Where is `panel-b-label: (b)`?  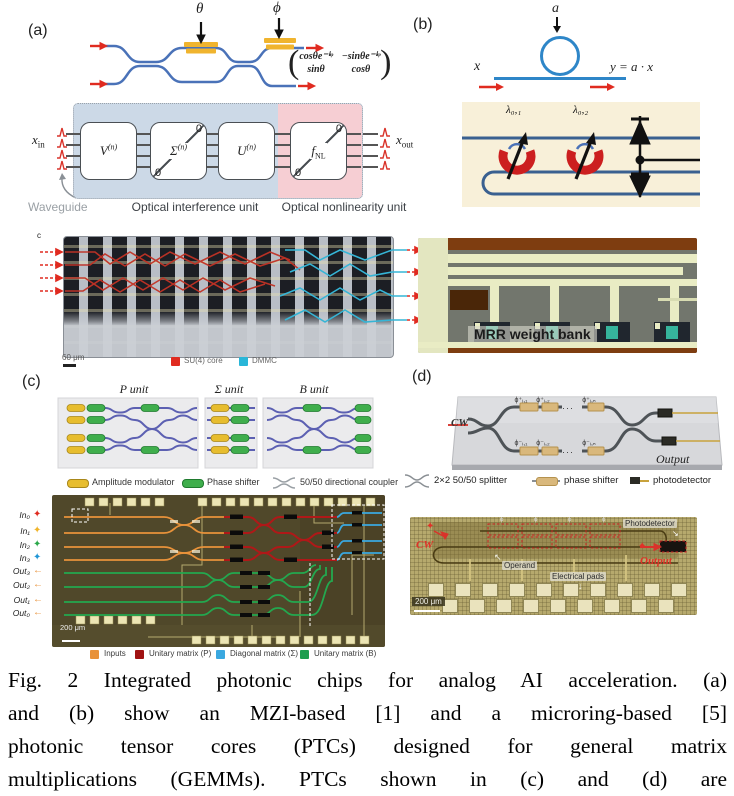 panel-b-label: (b) is located at coordinates (423, 24).